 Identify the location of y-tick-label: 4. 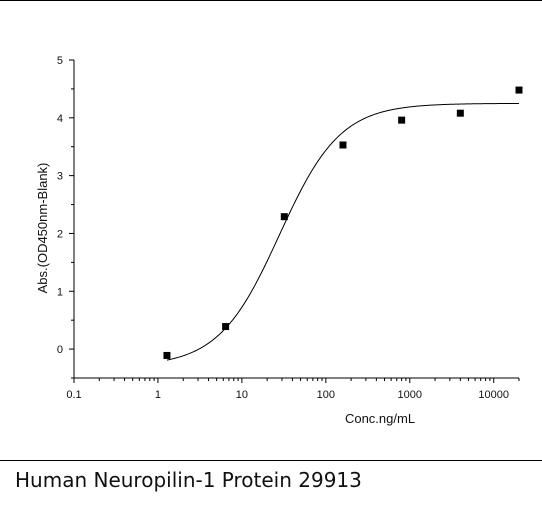
(60, 119).